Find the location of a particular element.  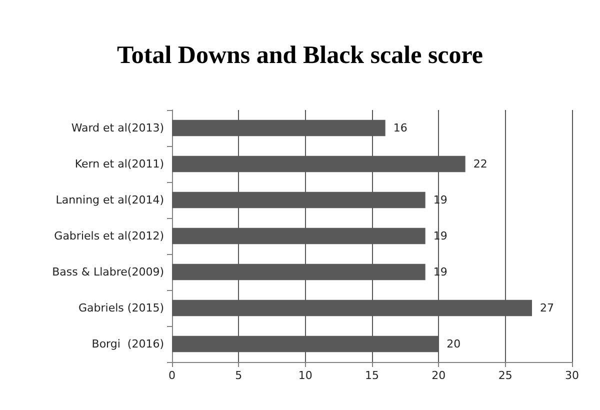

y-tick-label: Ward et al(2013) is located at coordinates (117, 128).